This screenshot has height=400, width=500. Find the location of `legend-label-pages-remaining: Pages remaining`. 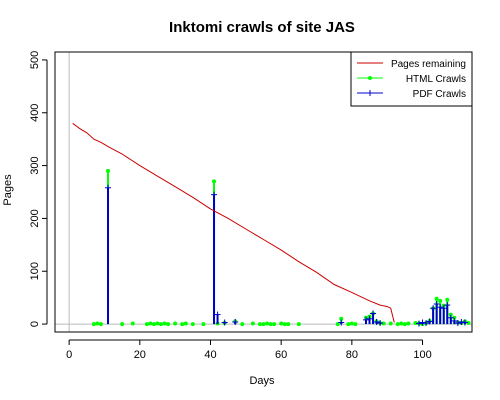

legend-label-pages-remaining: Pages remaining is located at coordinates (428, 64).